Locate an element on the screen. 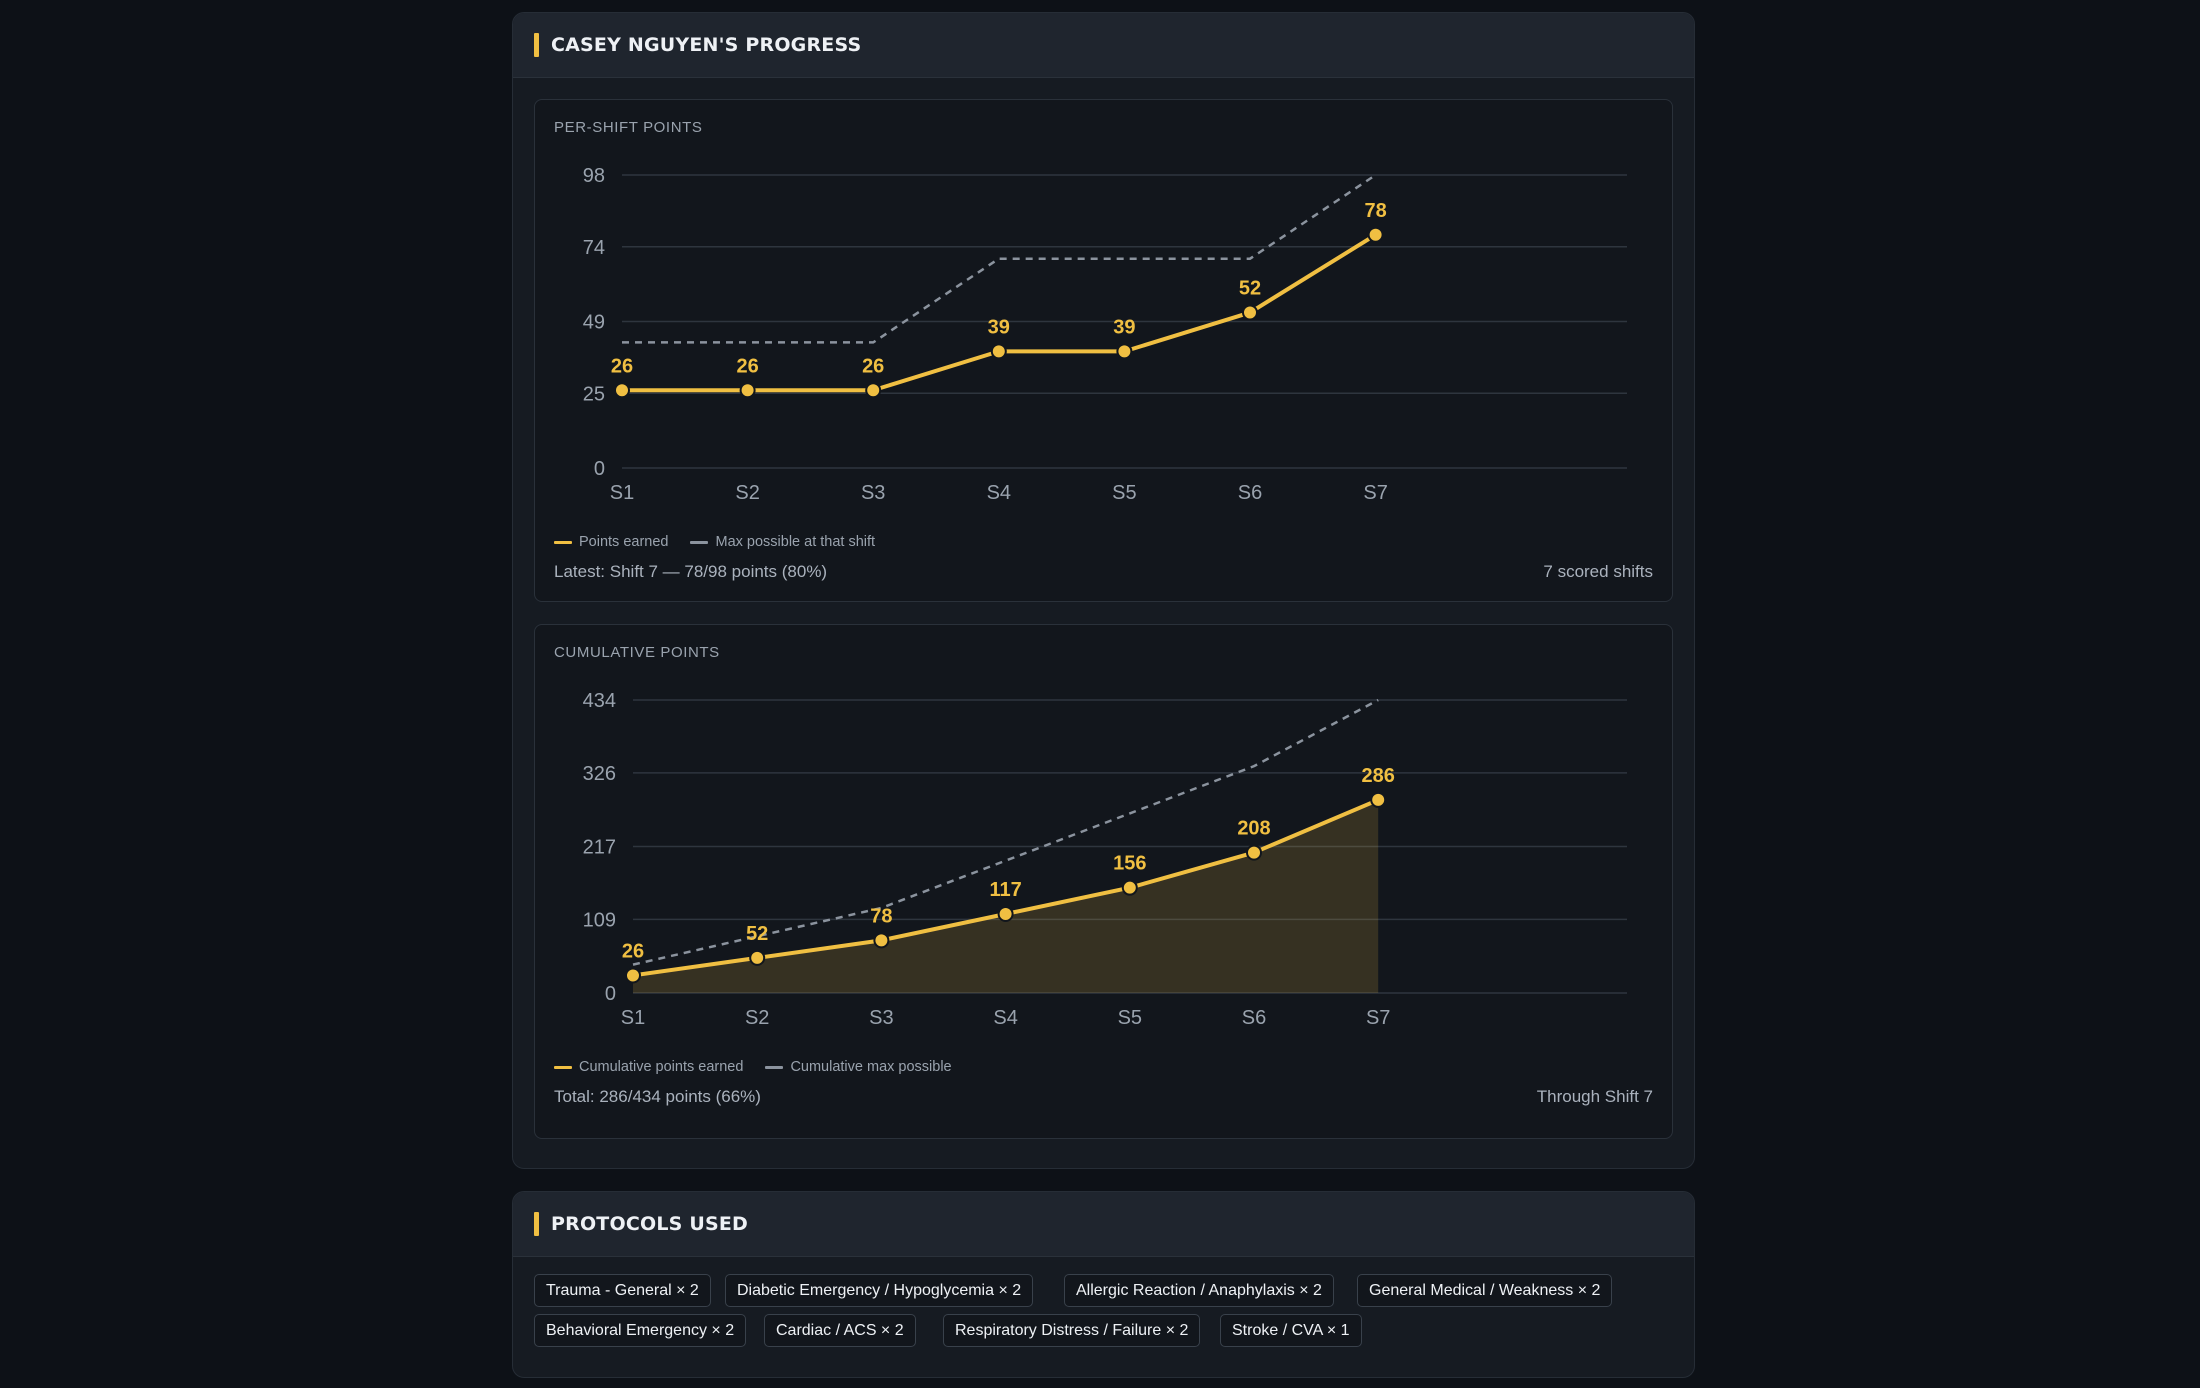 This screenshot has height=1388, width=2200. legend-label-max: Max possible at that shift is located at coordinates (795, 542).